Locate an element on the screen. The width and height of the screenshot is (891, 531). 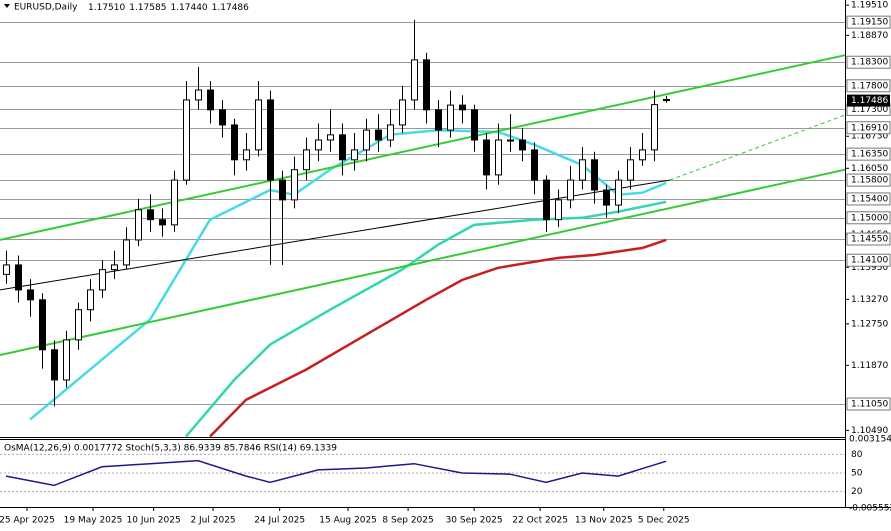
chart-title: EURUSD,Daily is located at coordinates (46, 8).